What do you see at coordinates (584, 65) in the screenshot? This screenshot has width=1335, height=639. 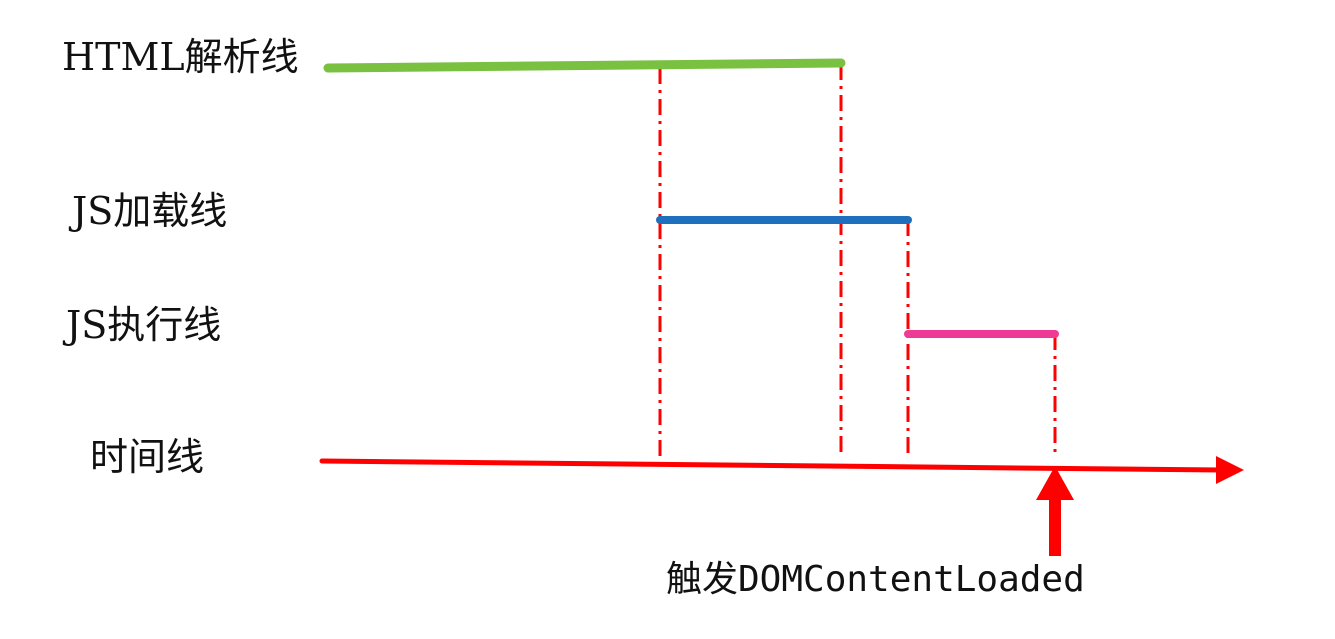 I see `html-parse-line` at bounding box center [584, 65].